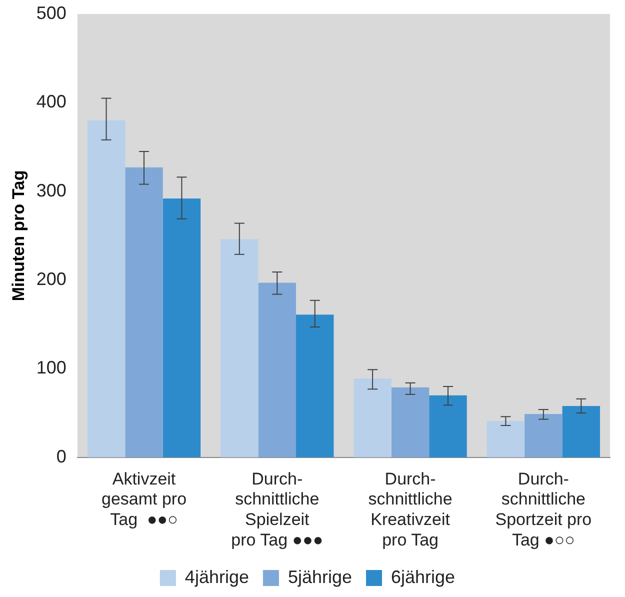 This screenshot has height=597, width=625. I want to click on legend-label: 4jährige, so click(216, 576).